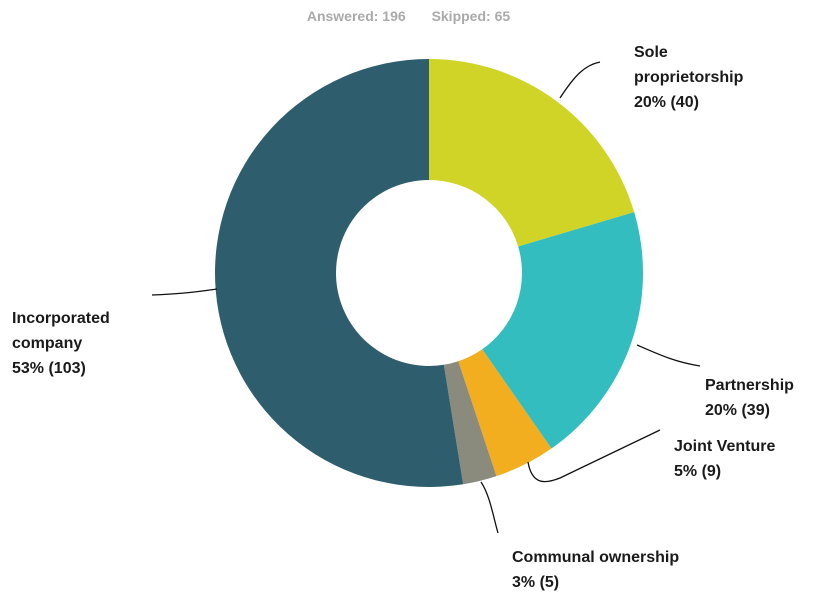 The height and width of the screenshot is (593, 817). What do you see at coordinates (356, 16) in the screenshot?
I see `answered-count: Answered: 196` at bounding box center [356, 16].